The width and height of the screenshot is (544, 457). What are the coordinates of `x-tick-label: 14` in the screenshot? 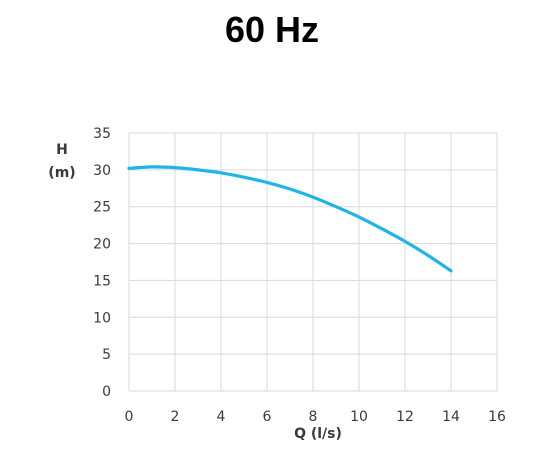 It's located at (451, 417).